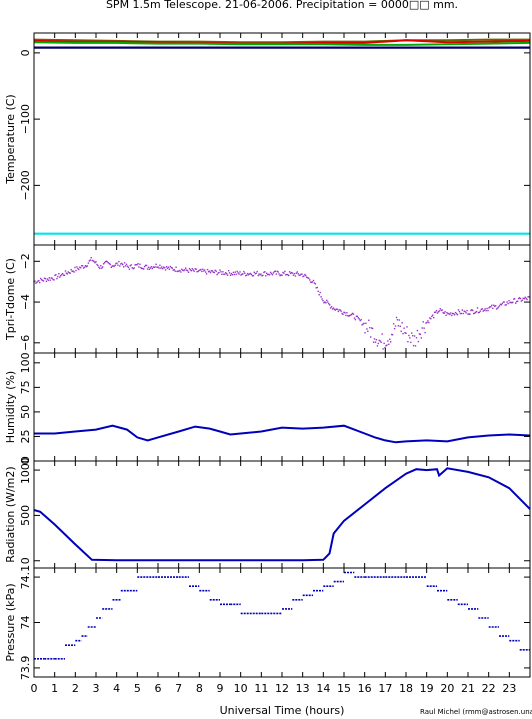  What do you see at coordinates (137, 688) in the screenshot?
I see `x-tick-label: 5` at bounding box center [137, 688].